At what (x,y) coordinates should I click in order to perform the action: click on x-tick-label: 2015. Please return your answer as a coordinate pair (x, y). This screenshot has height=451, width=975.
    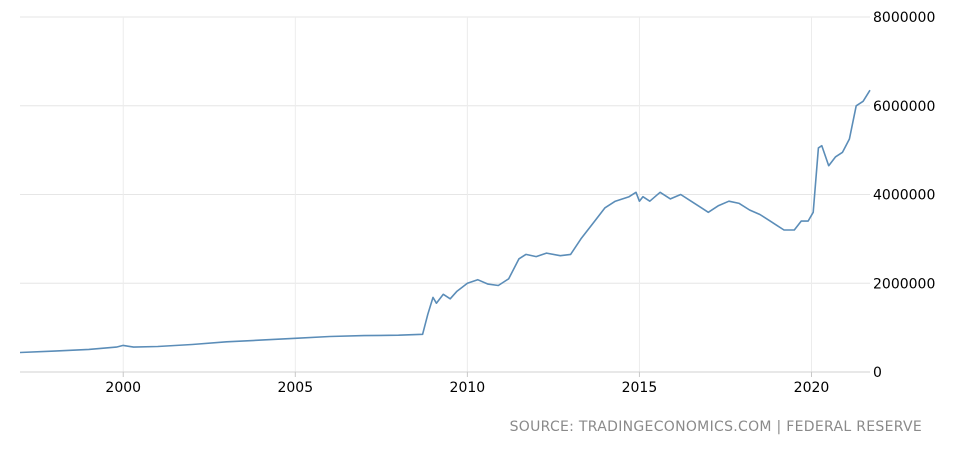
    Looking at the image, I should click on (640, 388).